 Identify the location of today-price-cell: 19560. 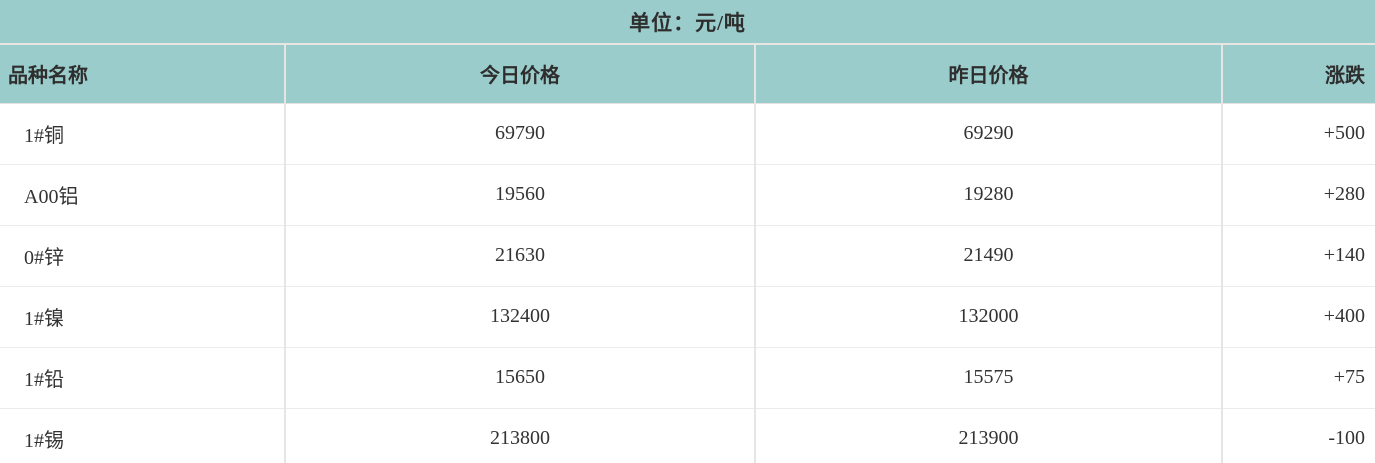
(519, 194).